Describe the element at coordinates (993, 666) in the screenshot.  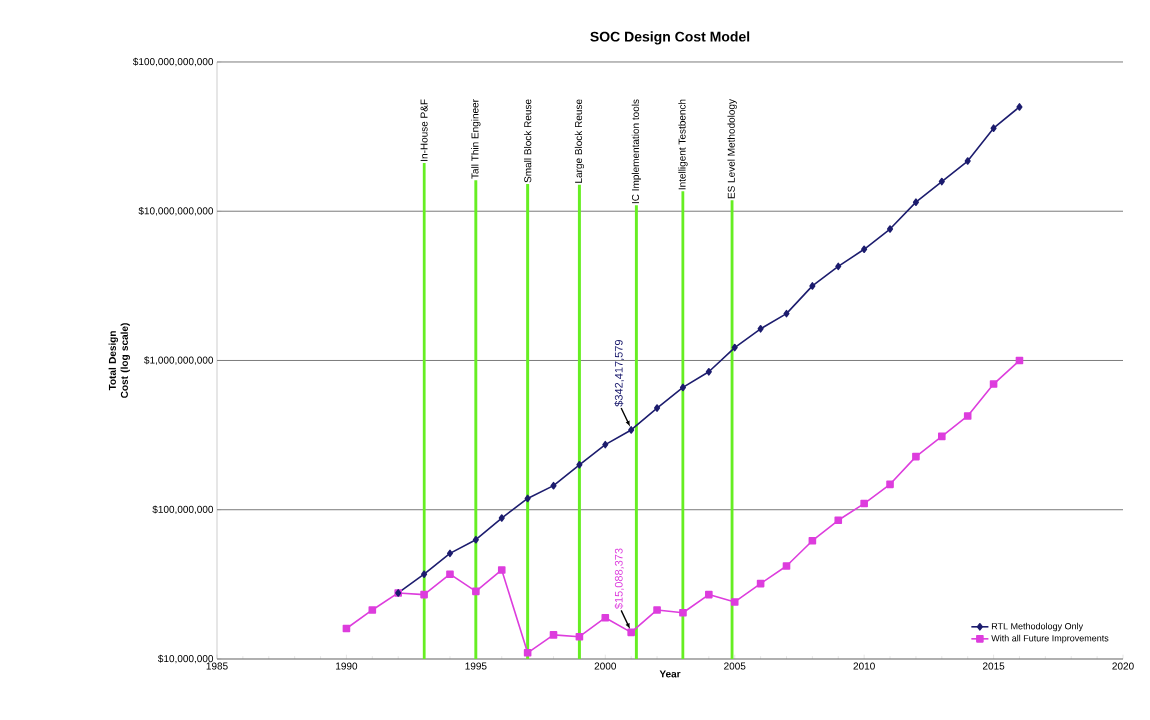
I see `x-tick-label: 2015` at that location.